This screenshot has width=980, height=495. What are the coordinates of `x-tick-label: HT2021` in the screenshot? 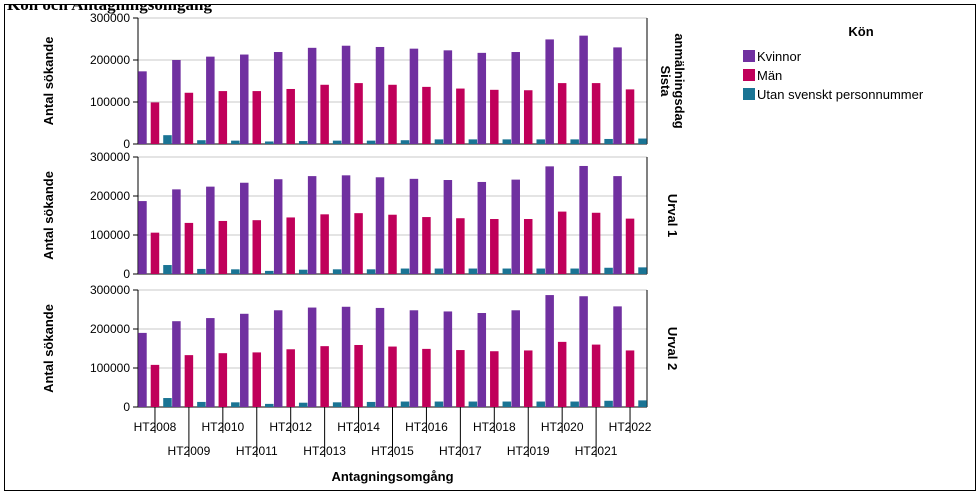 It's located at (596, 451).